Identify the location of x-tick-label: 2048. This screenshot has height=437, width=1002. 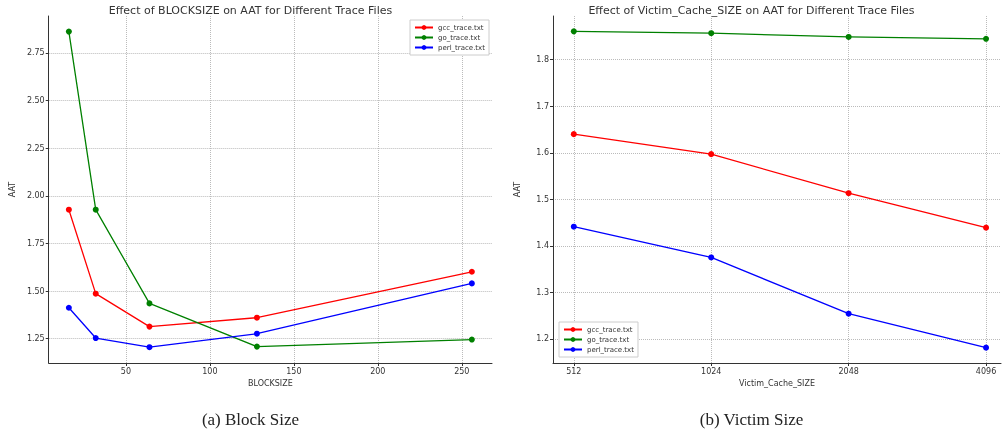
(848, 371).